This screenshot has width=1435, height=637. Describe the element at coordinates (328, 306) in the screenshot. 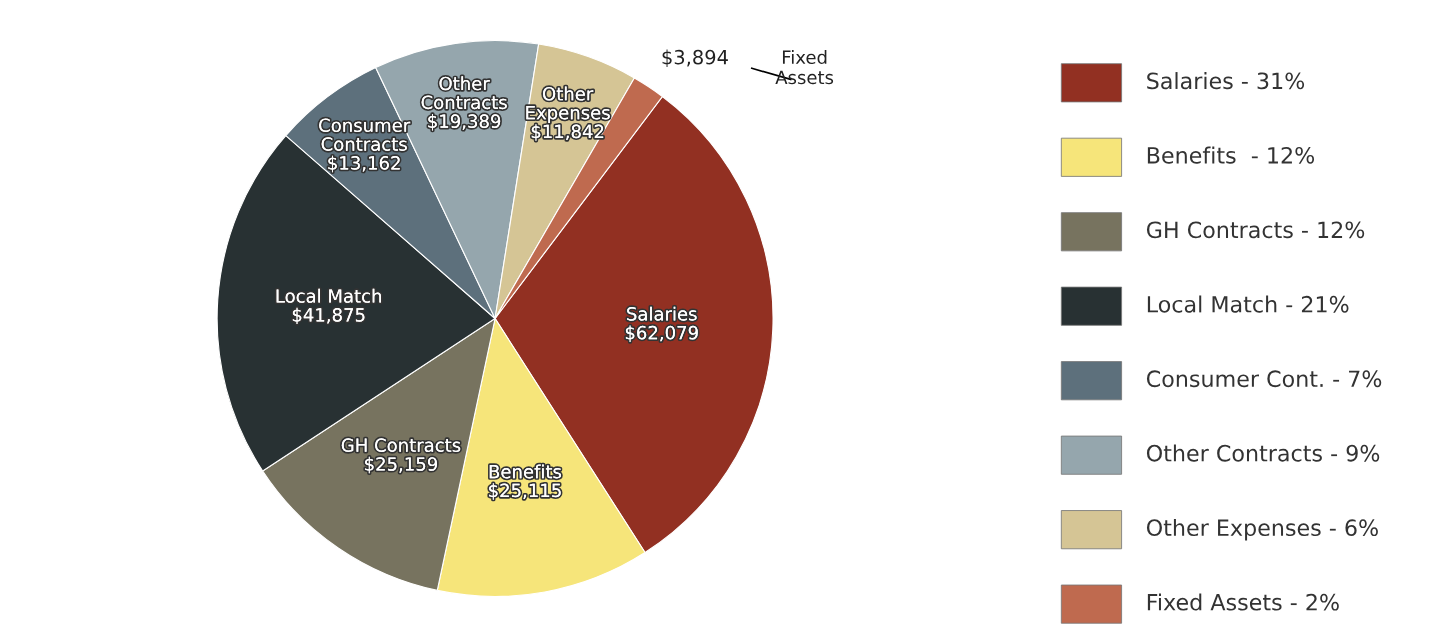

I see `data-label: Local Match $41,875` at that location.